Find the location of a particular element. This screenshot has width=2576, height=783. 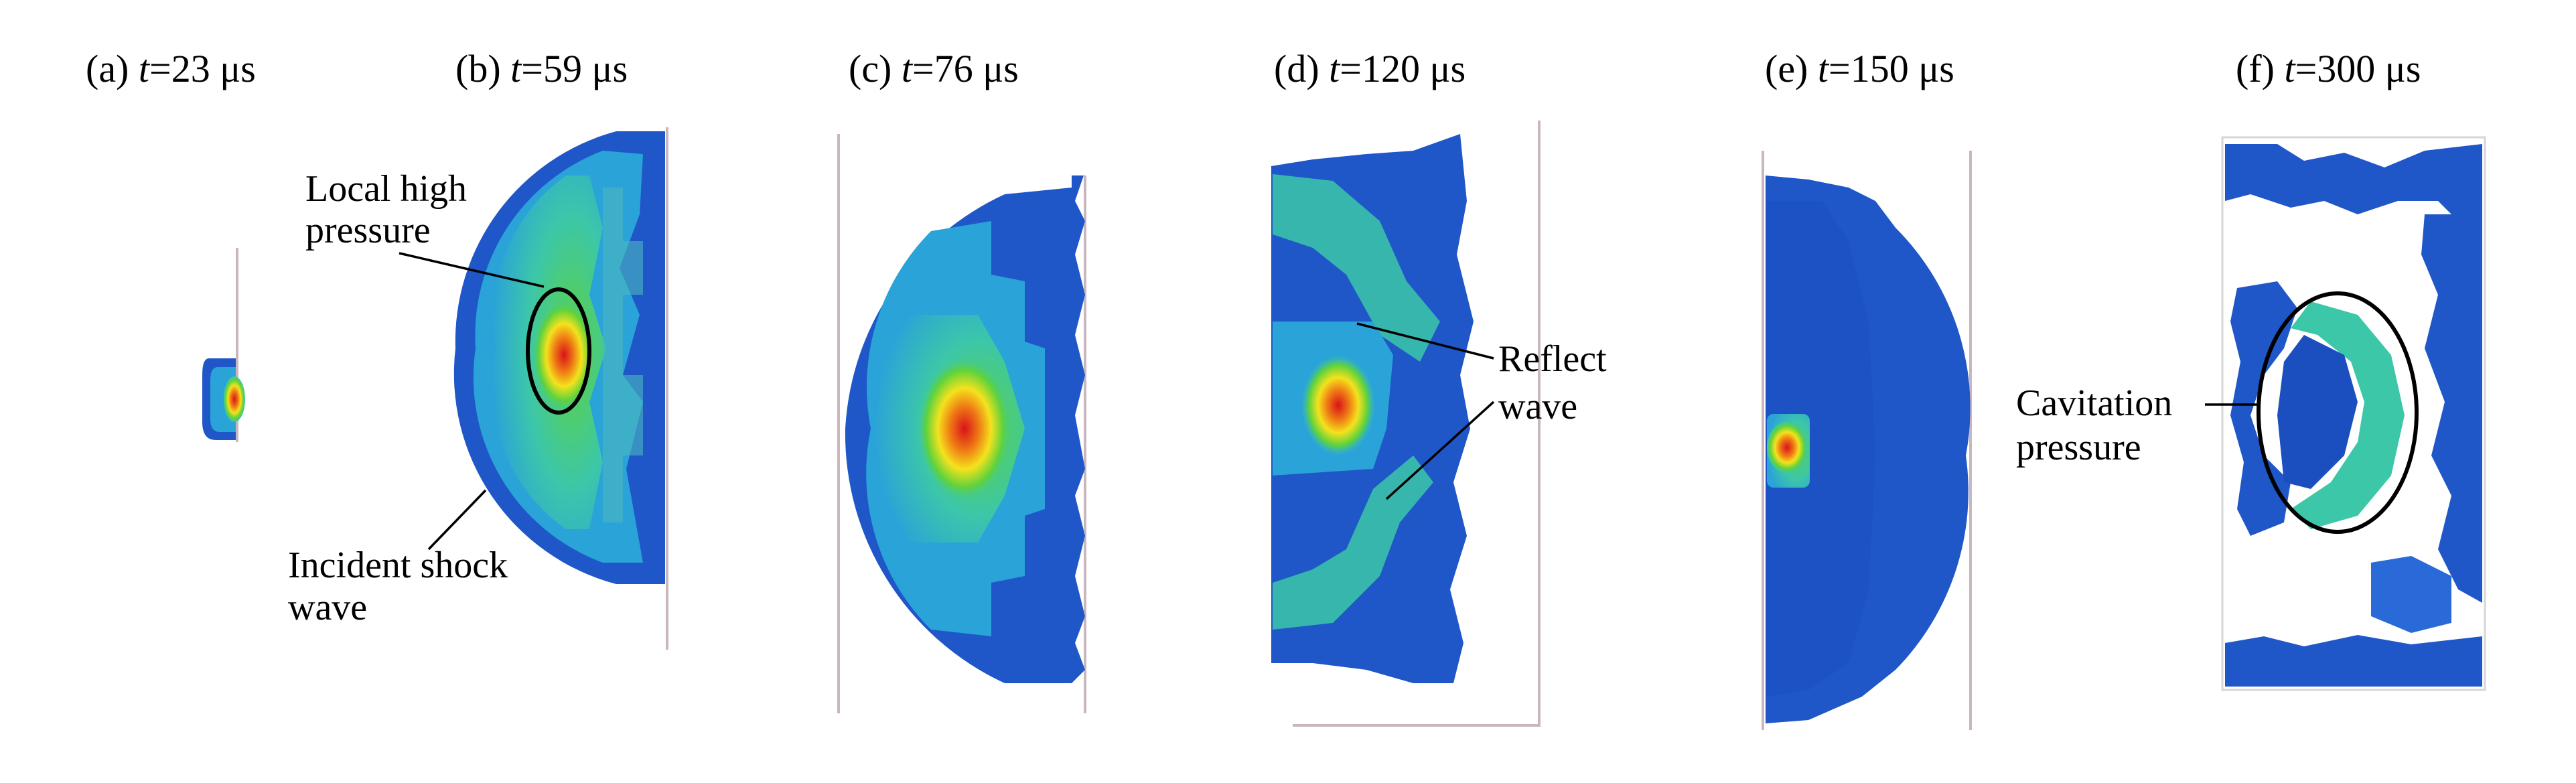

panel-b-annotations: Local high pressure Incident shock wave is located at coordinates (416, 398).